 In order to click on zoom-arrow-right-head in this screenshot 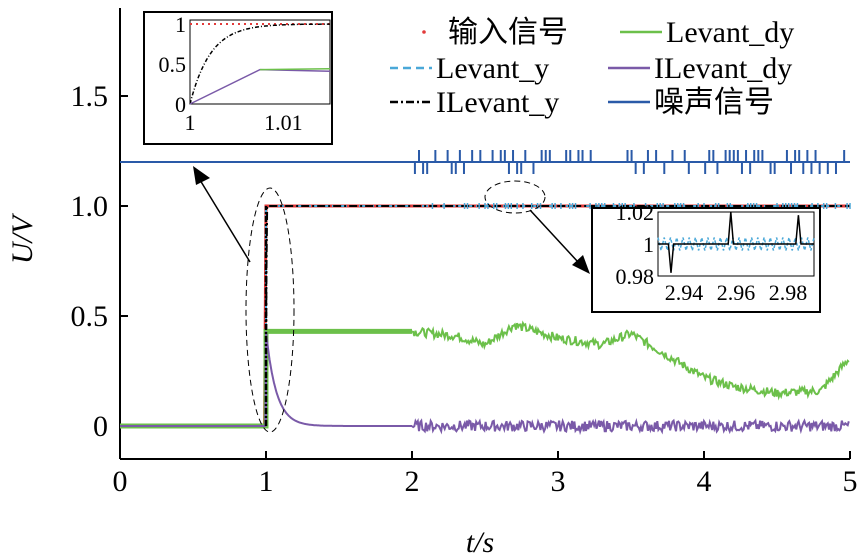, I will do `click(581, 264)`.